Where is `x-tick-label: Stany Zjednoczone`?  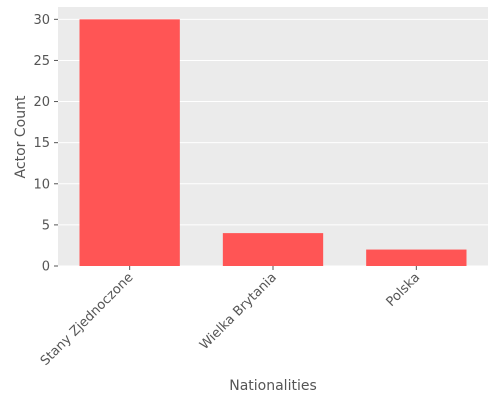
x-tick-label: Stany Zjednoczone is located at coordinates (87, 319).